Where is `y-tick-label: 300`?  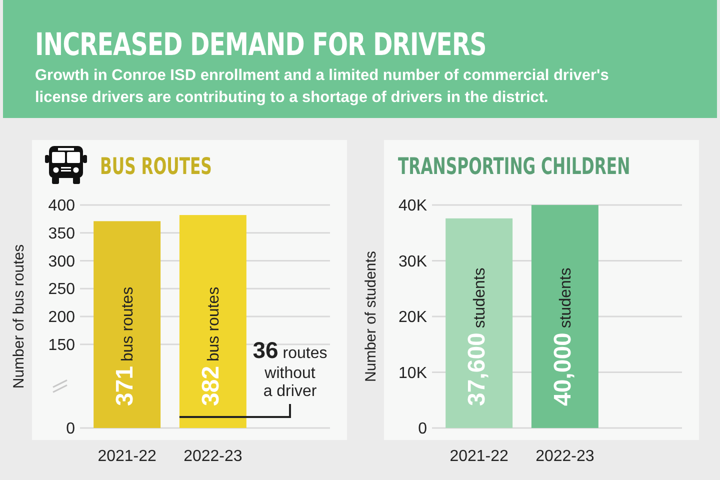
y-tick-label: 300 is located at coordinates (62, 261).